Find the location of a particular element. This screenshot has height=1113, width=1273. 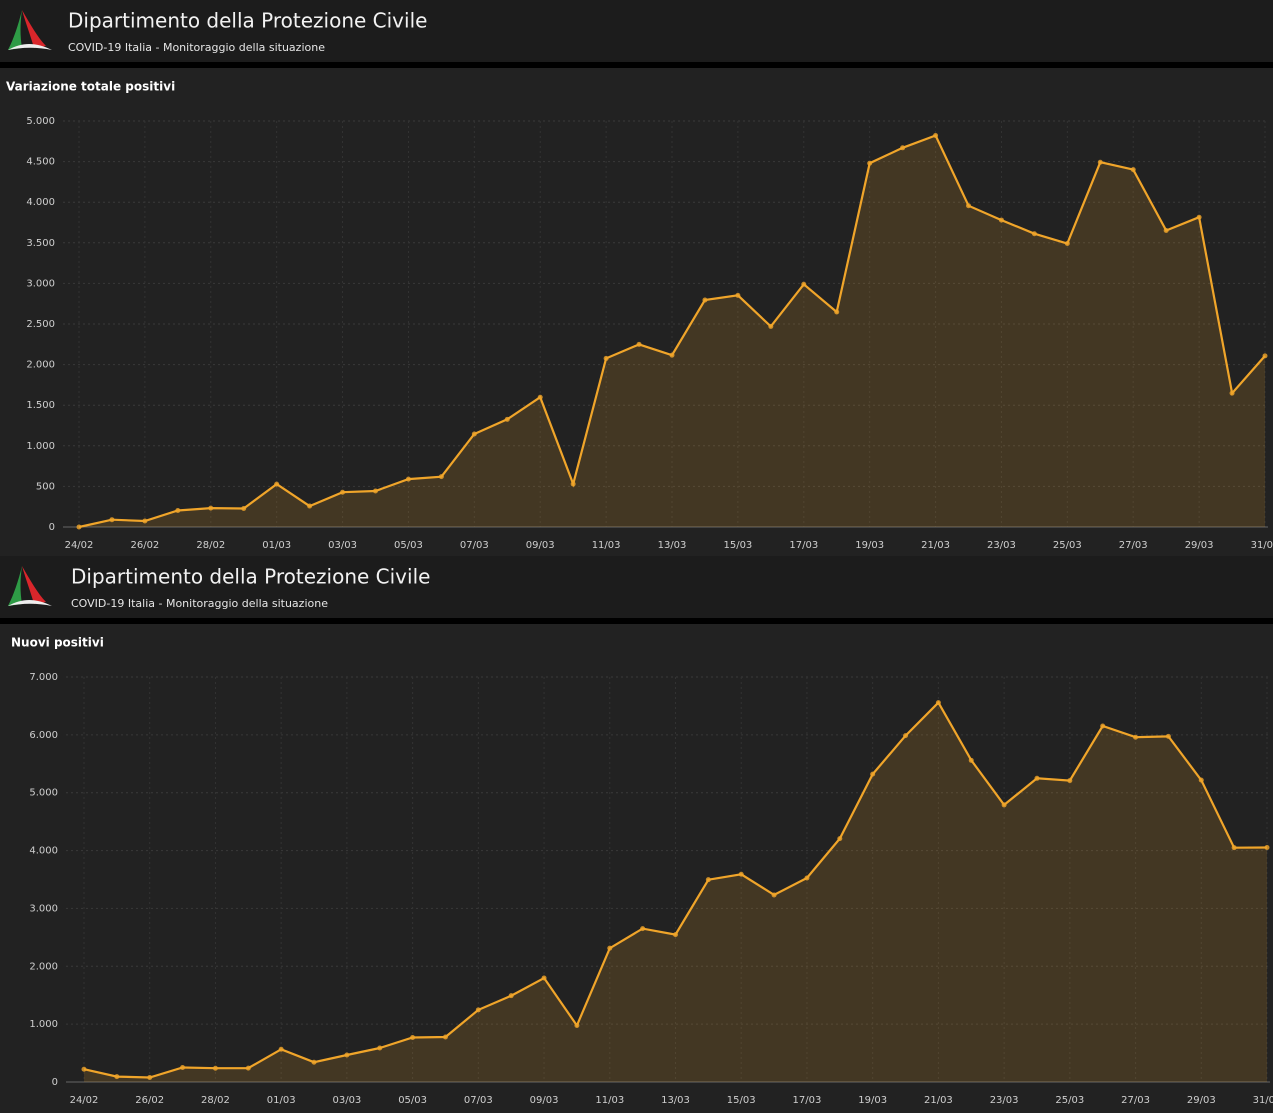

x-tick-label: 05/03 is located at coordinates (412, 1100).